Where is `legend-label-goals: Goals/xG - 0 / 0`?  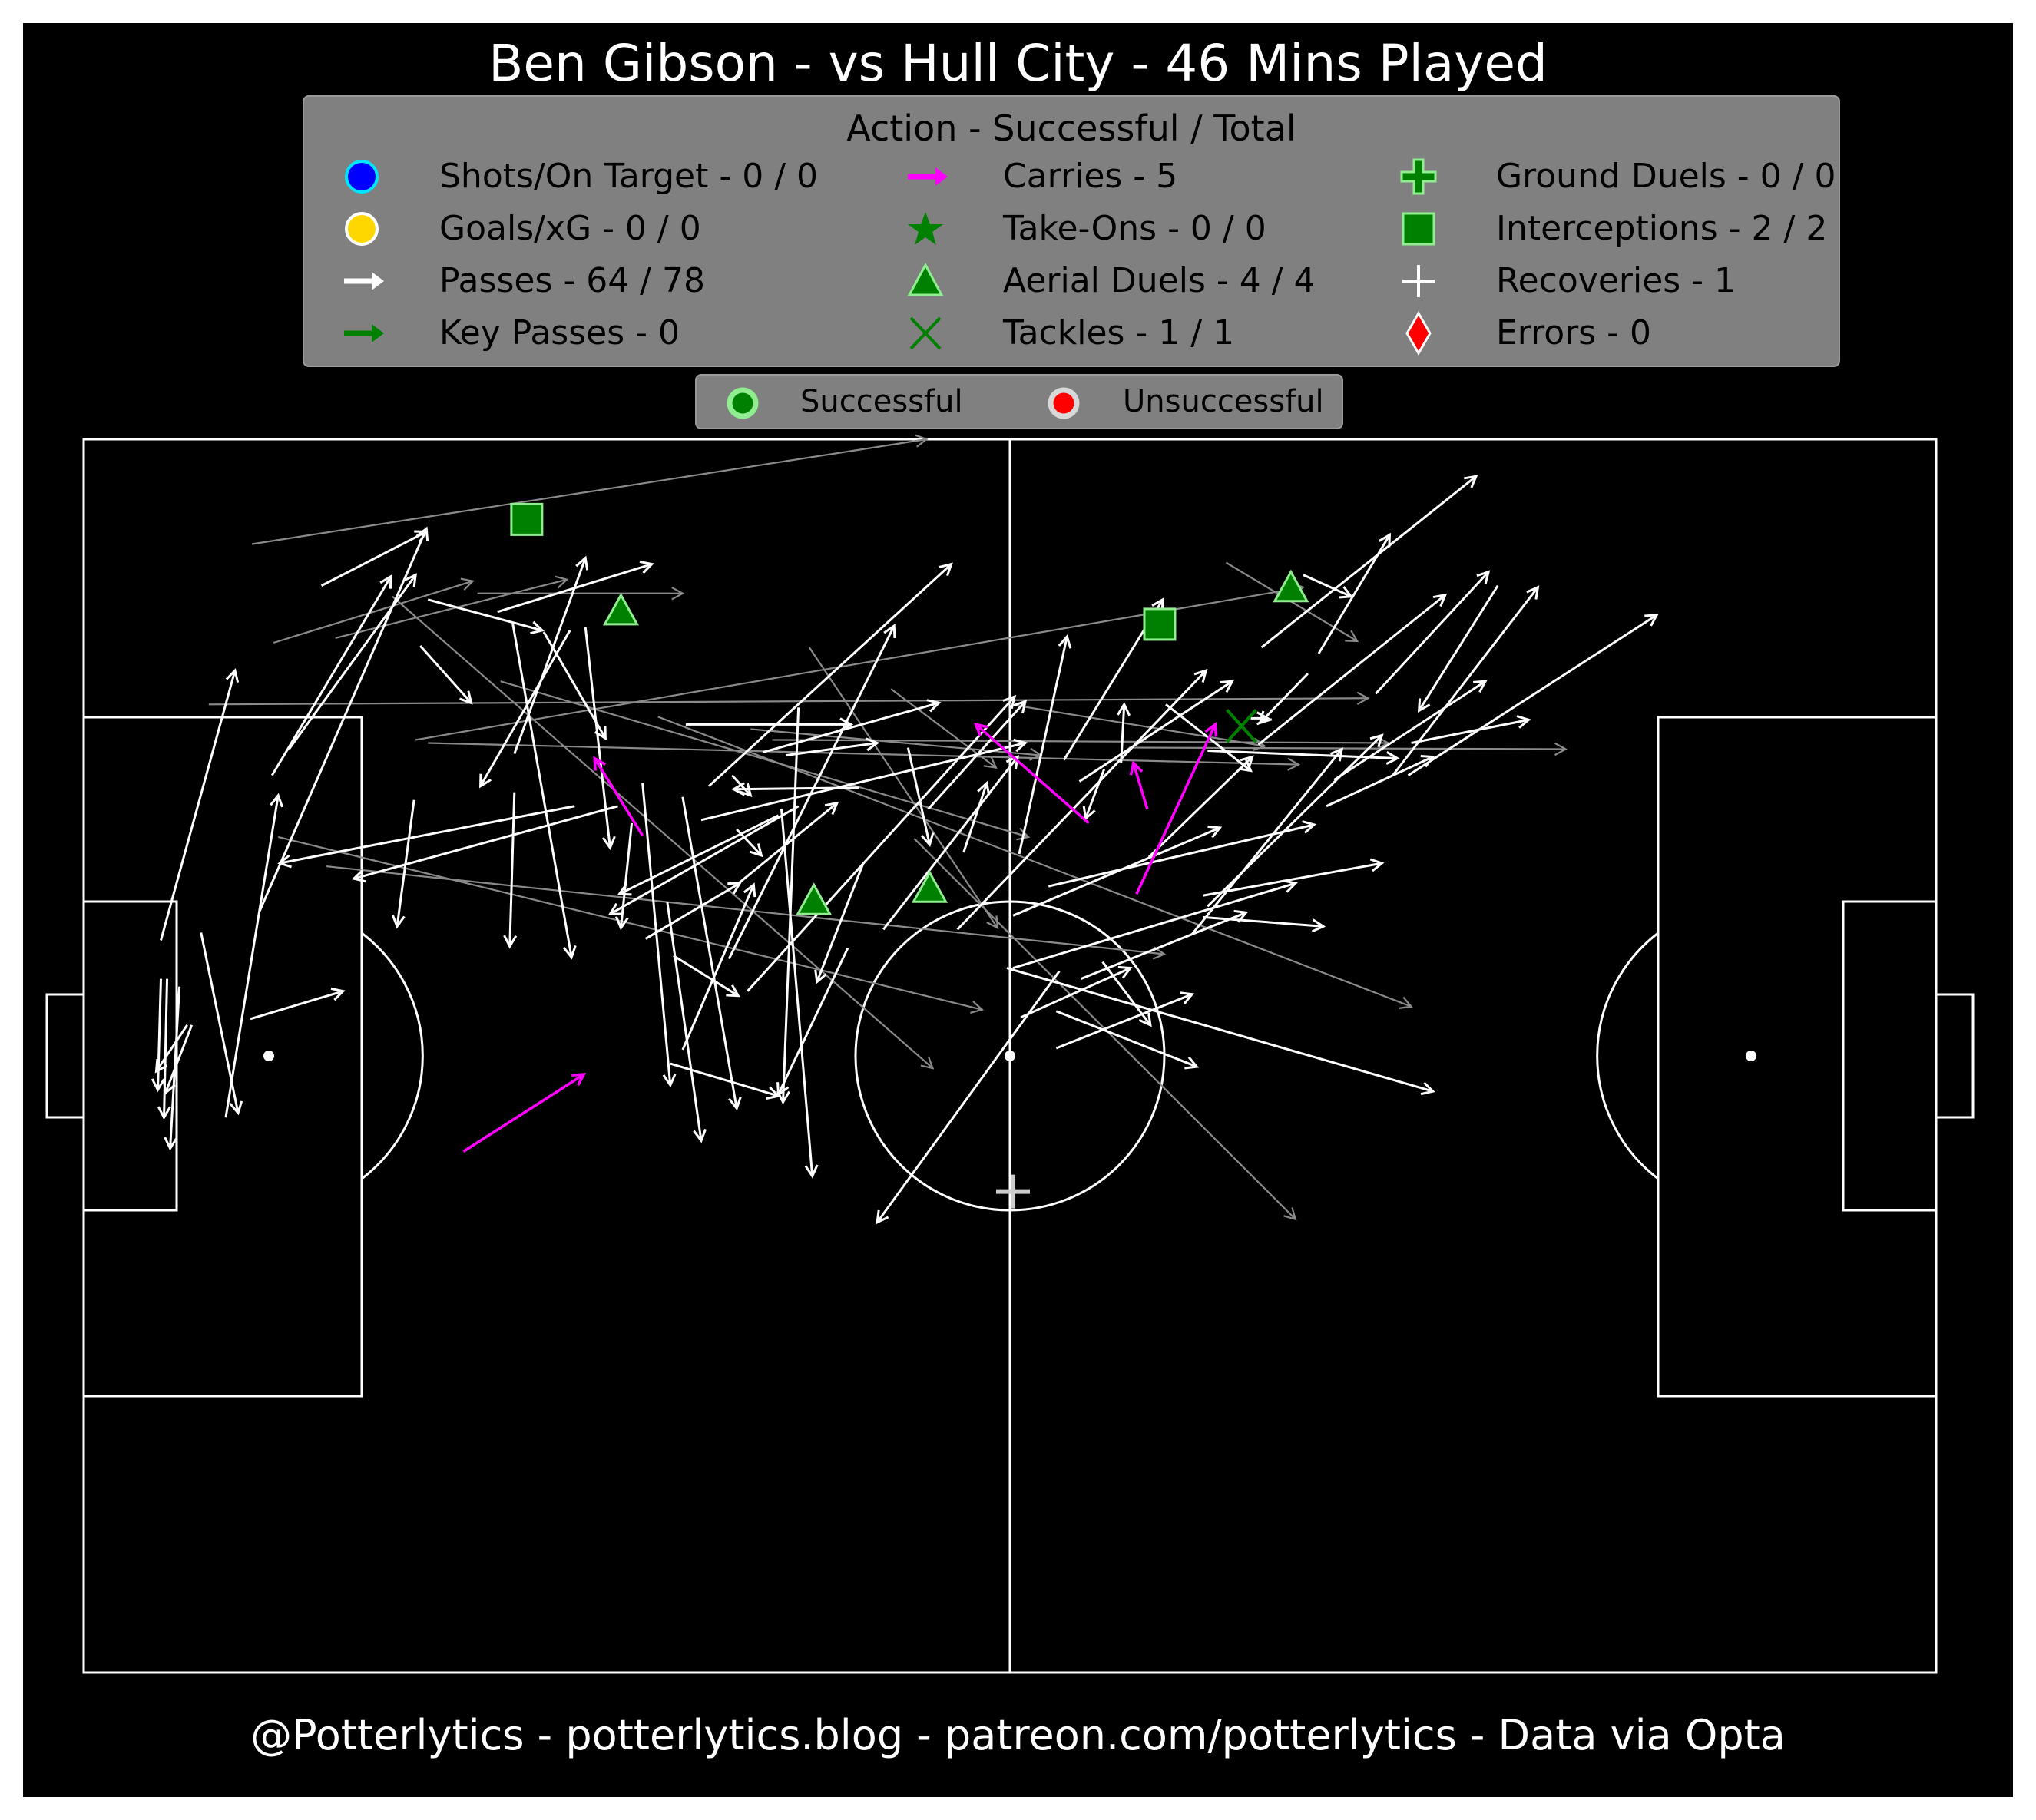 legend-label-goals: Goals/xG - 0 / 0 is located at coordinates (570, 228).